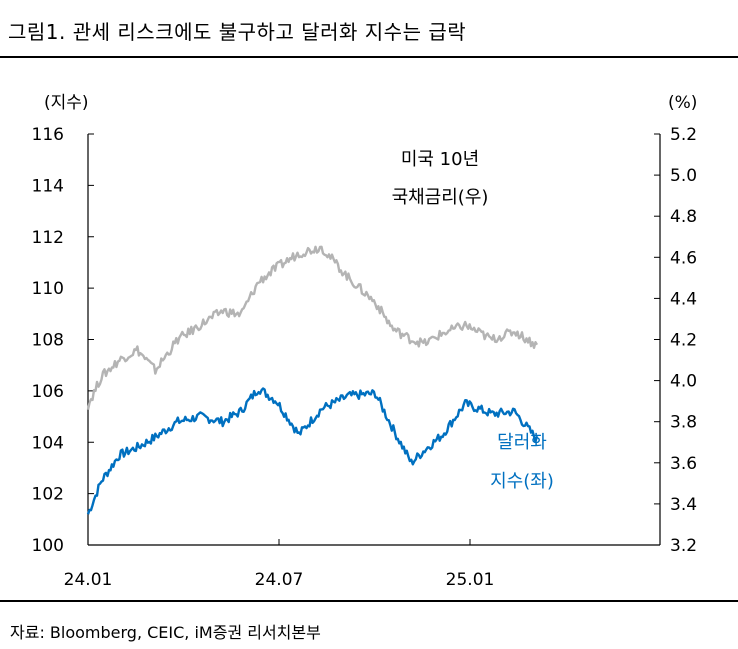  Describe the element at coordinates (312, 451) in the screenshot. I see `dxy-series-line` at that location.